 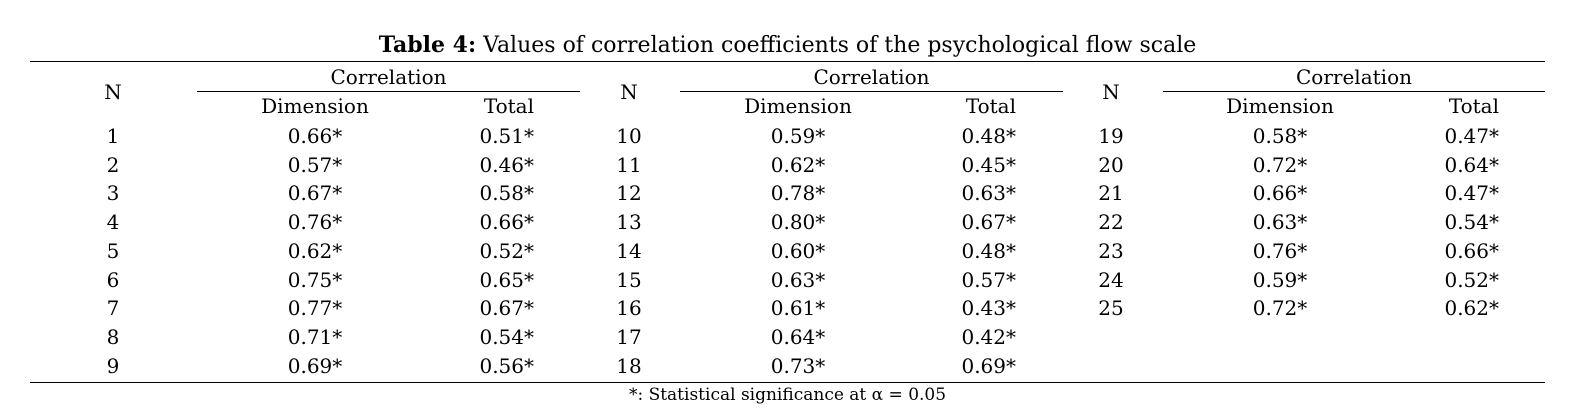 What do you see at coordinates (871, 77) in the screenshot?
I see `group-2-header-correlation: Correlation` at bounding box center [871, 77].